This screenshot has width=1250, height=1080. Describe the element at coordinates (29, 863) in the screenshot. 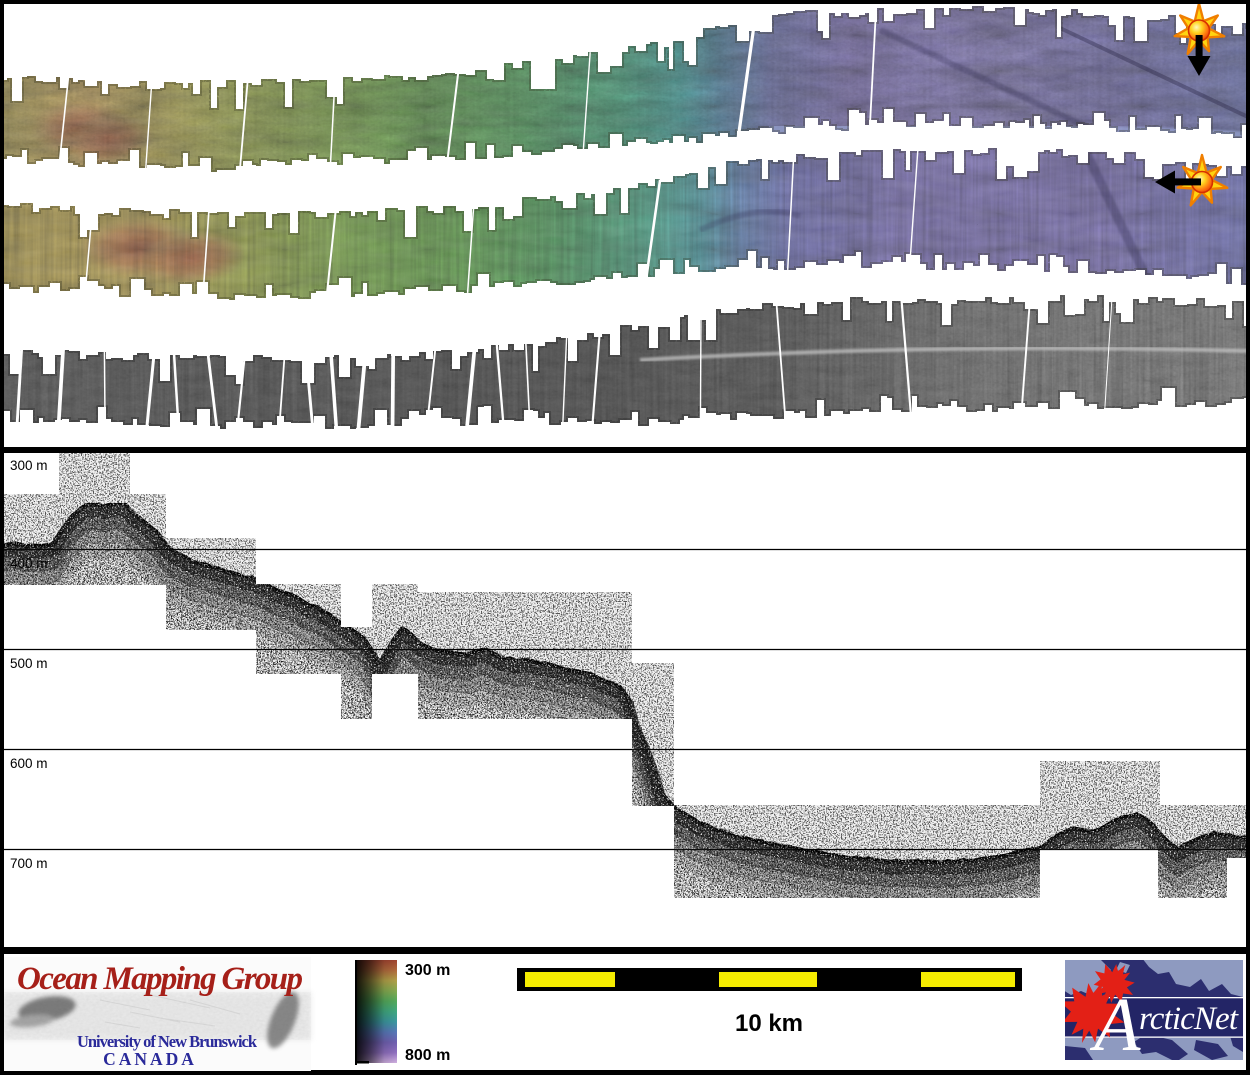

I see `svg-text: 700 m` at that location.